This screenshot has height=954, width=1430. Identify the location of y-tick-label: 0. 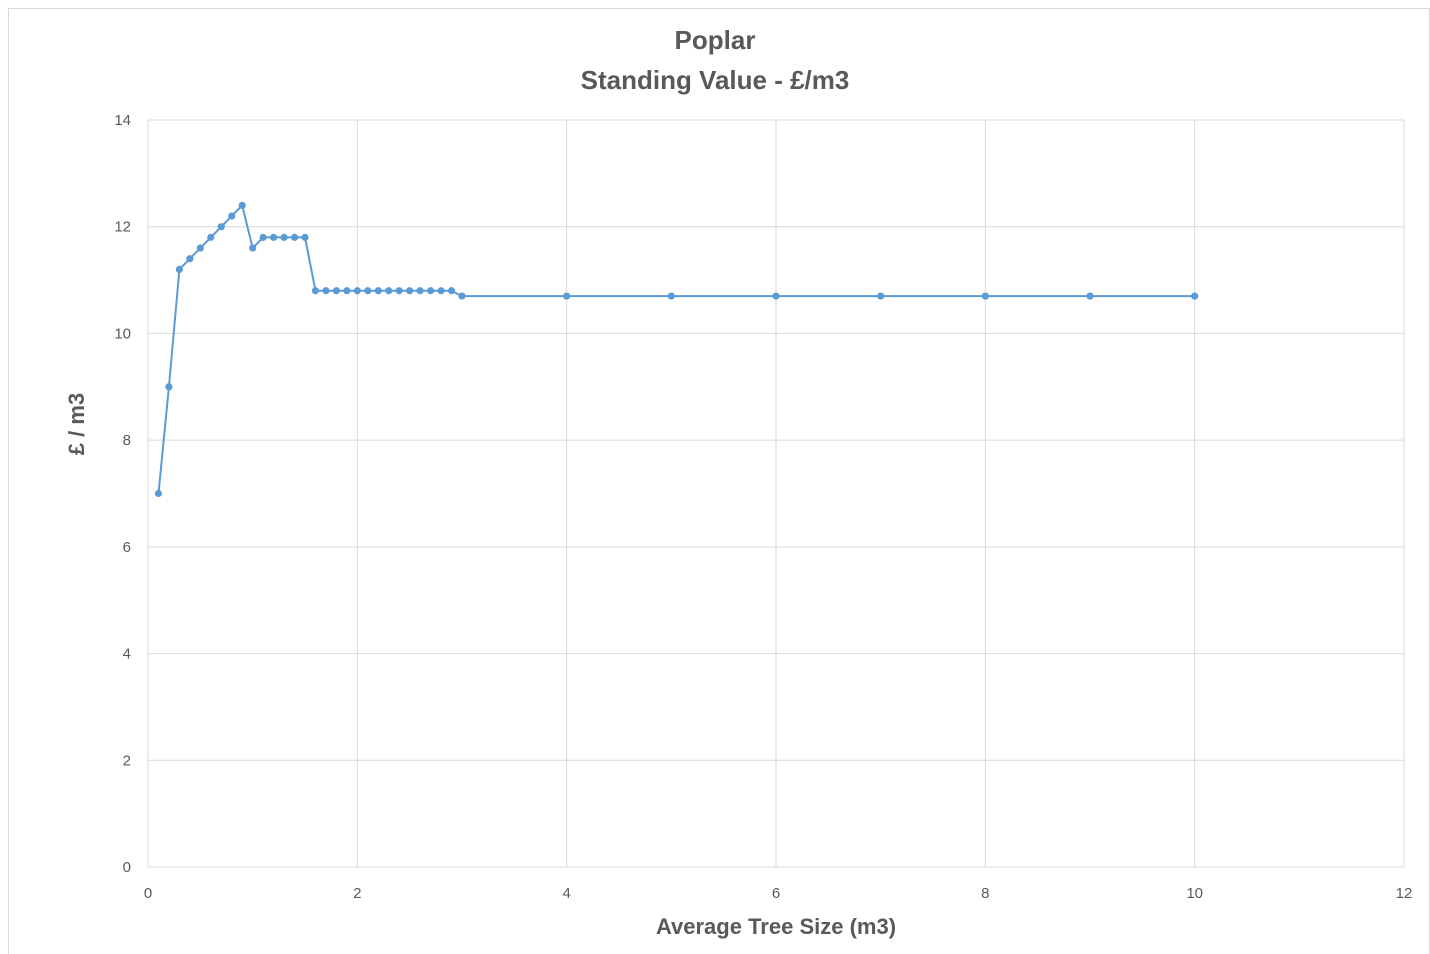
(127, 867).